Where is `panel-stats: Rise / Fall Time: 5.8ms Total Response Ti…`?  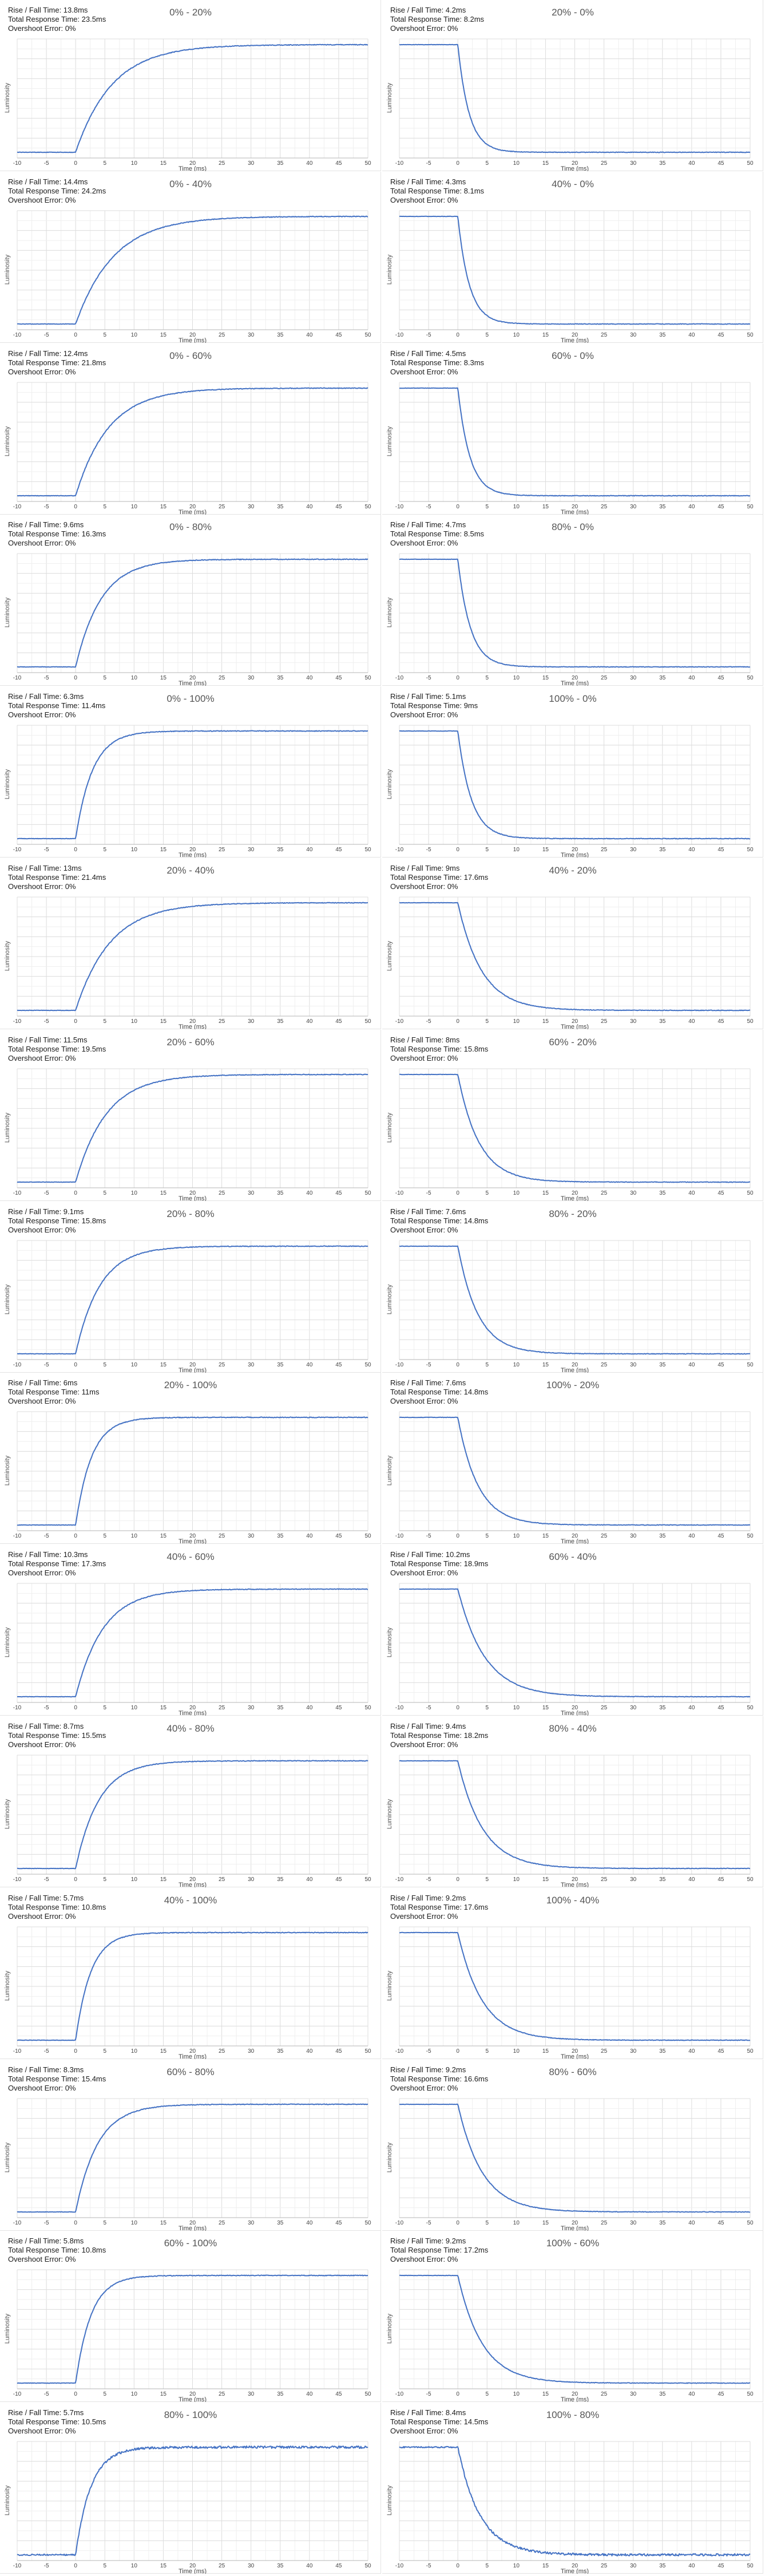 panel-stats: Rise / Fall Time: 5.8ms Total Response Ti… is located at coordinates (57, 2250).